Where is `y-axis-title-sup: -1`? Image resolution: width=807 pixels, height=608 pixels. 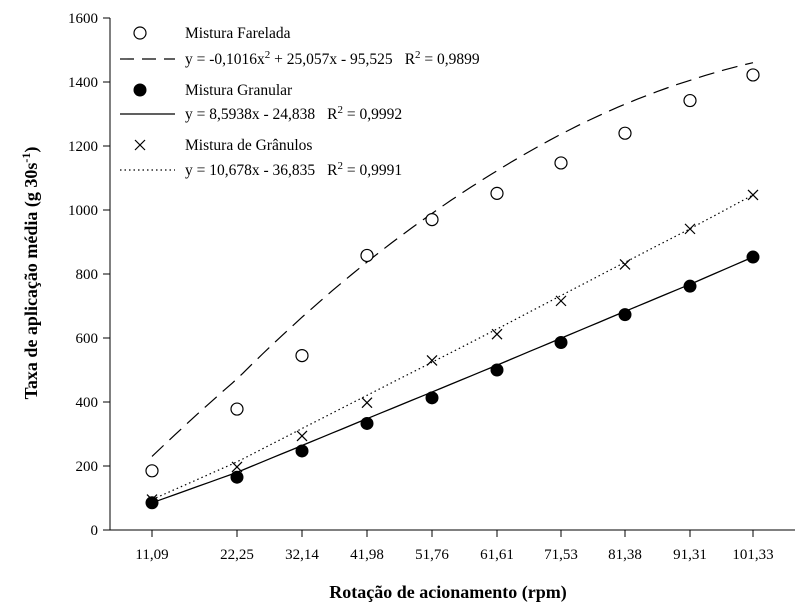 y-axis-title-sup: -1 is located at coordinates (26, 158).